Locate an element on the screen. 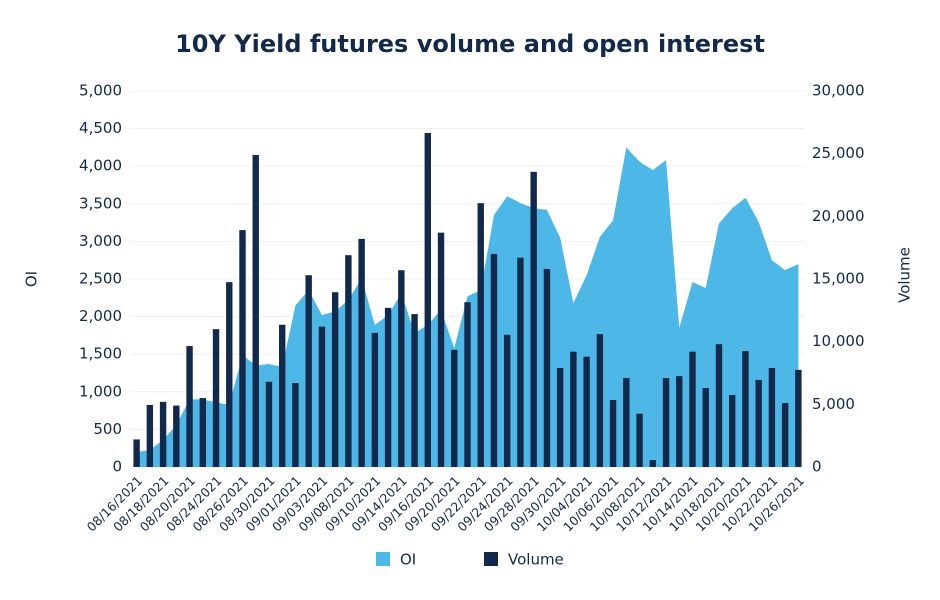 The width and height of the screenshot is (940, 600). y-tick-label: 1,000 is located at coordinates (100, 391).